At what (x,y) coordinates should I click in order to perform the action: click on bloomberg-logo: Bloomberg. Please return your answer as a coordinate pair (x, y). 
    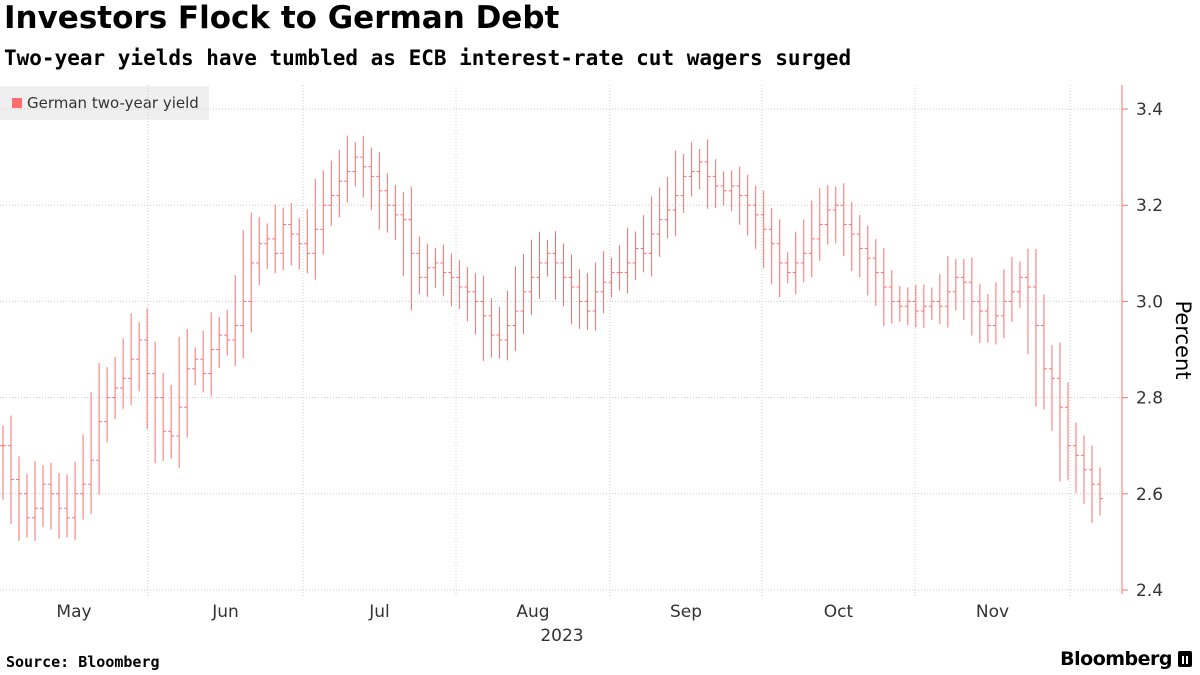
    Looking at the image, I should click on (1126, 659).